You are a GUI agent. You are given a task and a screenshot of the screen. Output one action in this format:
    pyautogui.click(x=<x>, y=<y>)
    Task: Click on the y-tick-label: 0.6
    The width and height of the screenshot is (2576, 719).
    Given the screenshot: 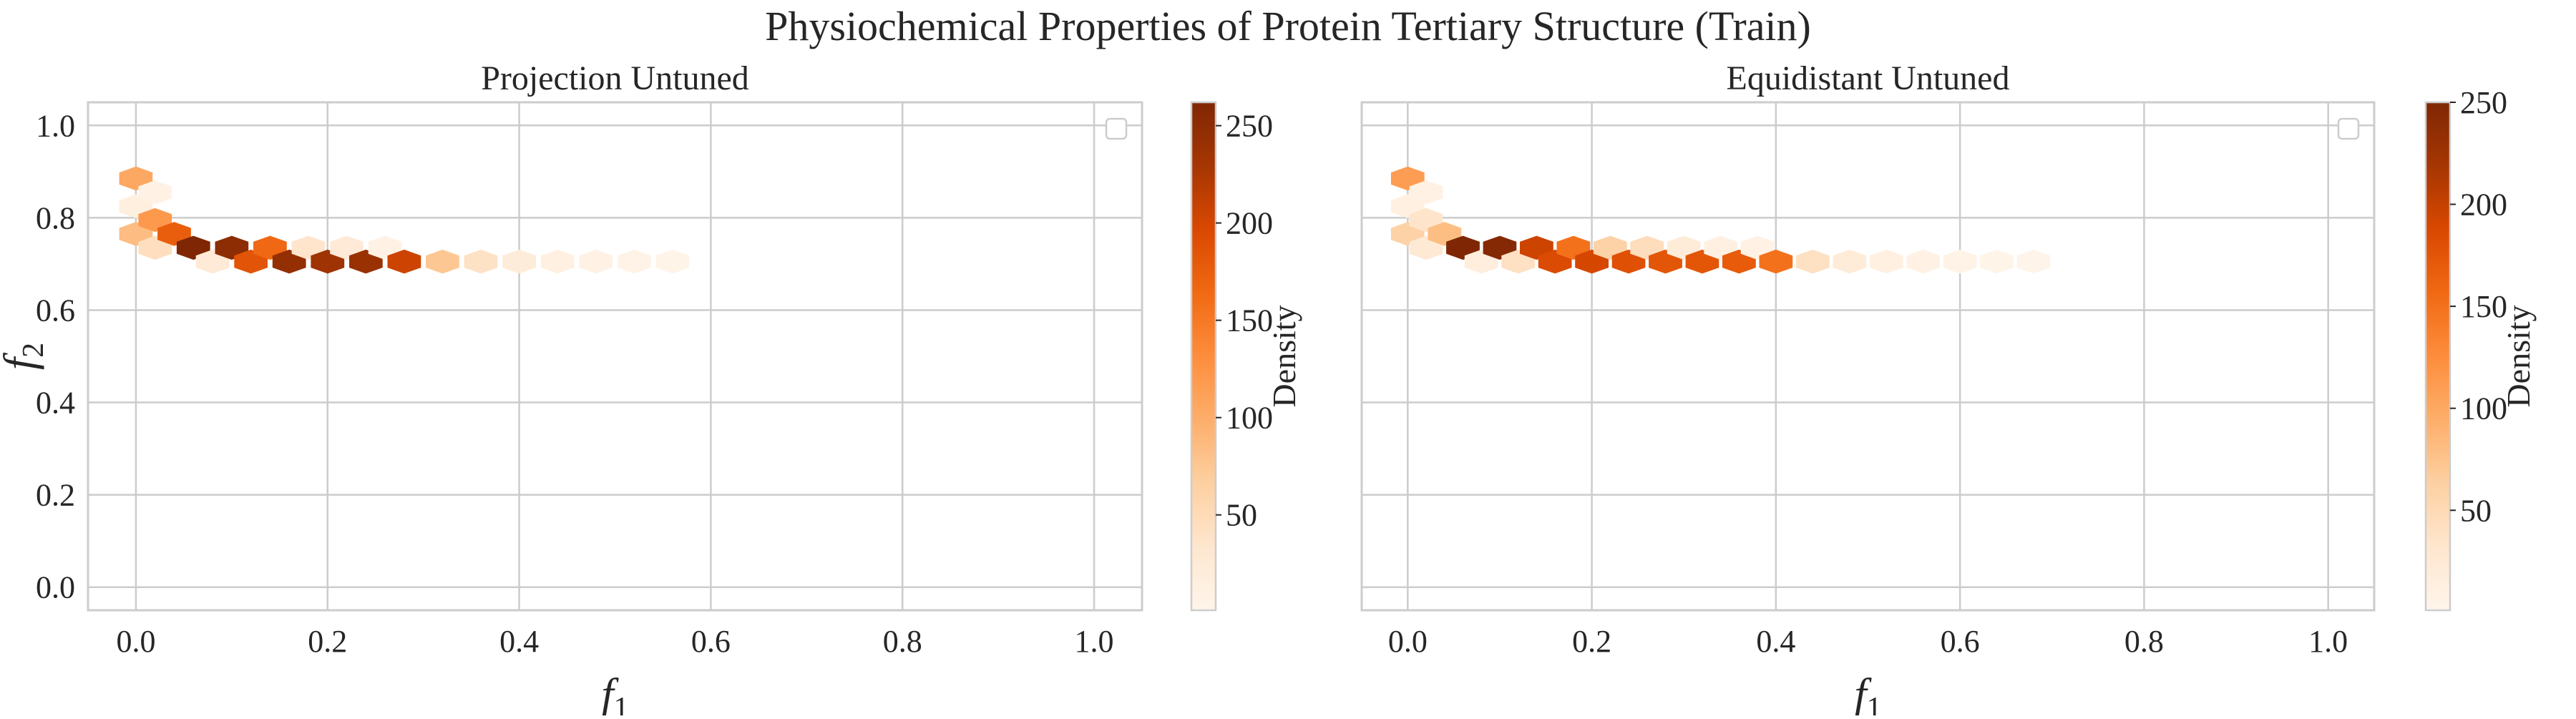 What is the action you would take?
    pyautogui.click(x=55, y=310)
    